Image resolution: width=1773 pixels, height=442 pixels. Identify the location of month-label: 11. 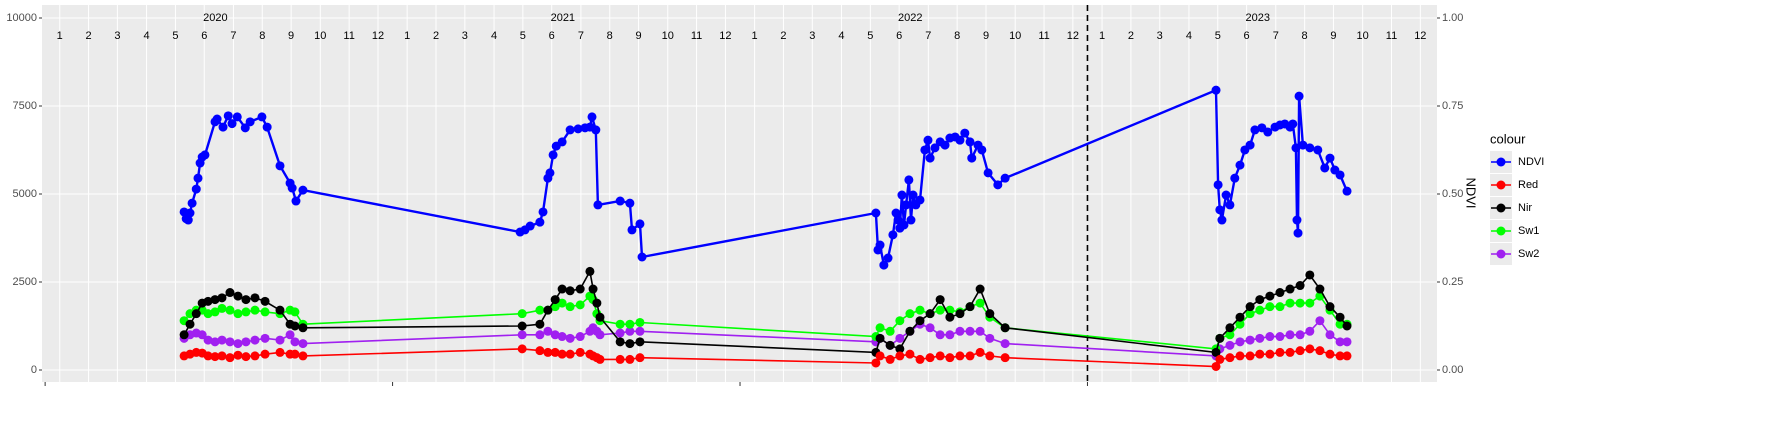
(696, 36).